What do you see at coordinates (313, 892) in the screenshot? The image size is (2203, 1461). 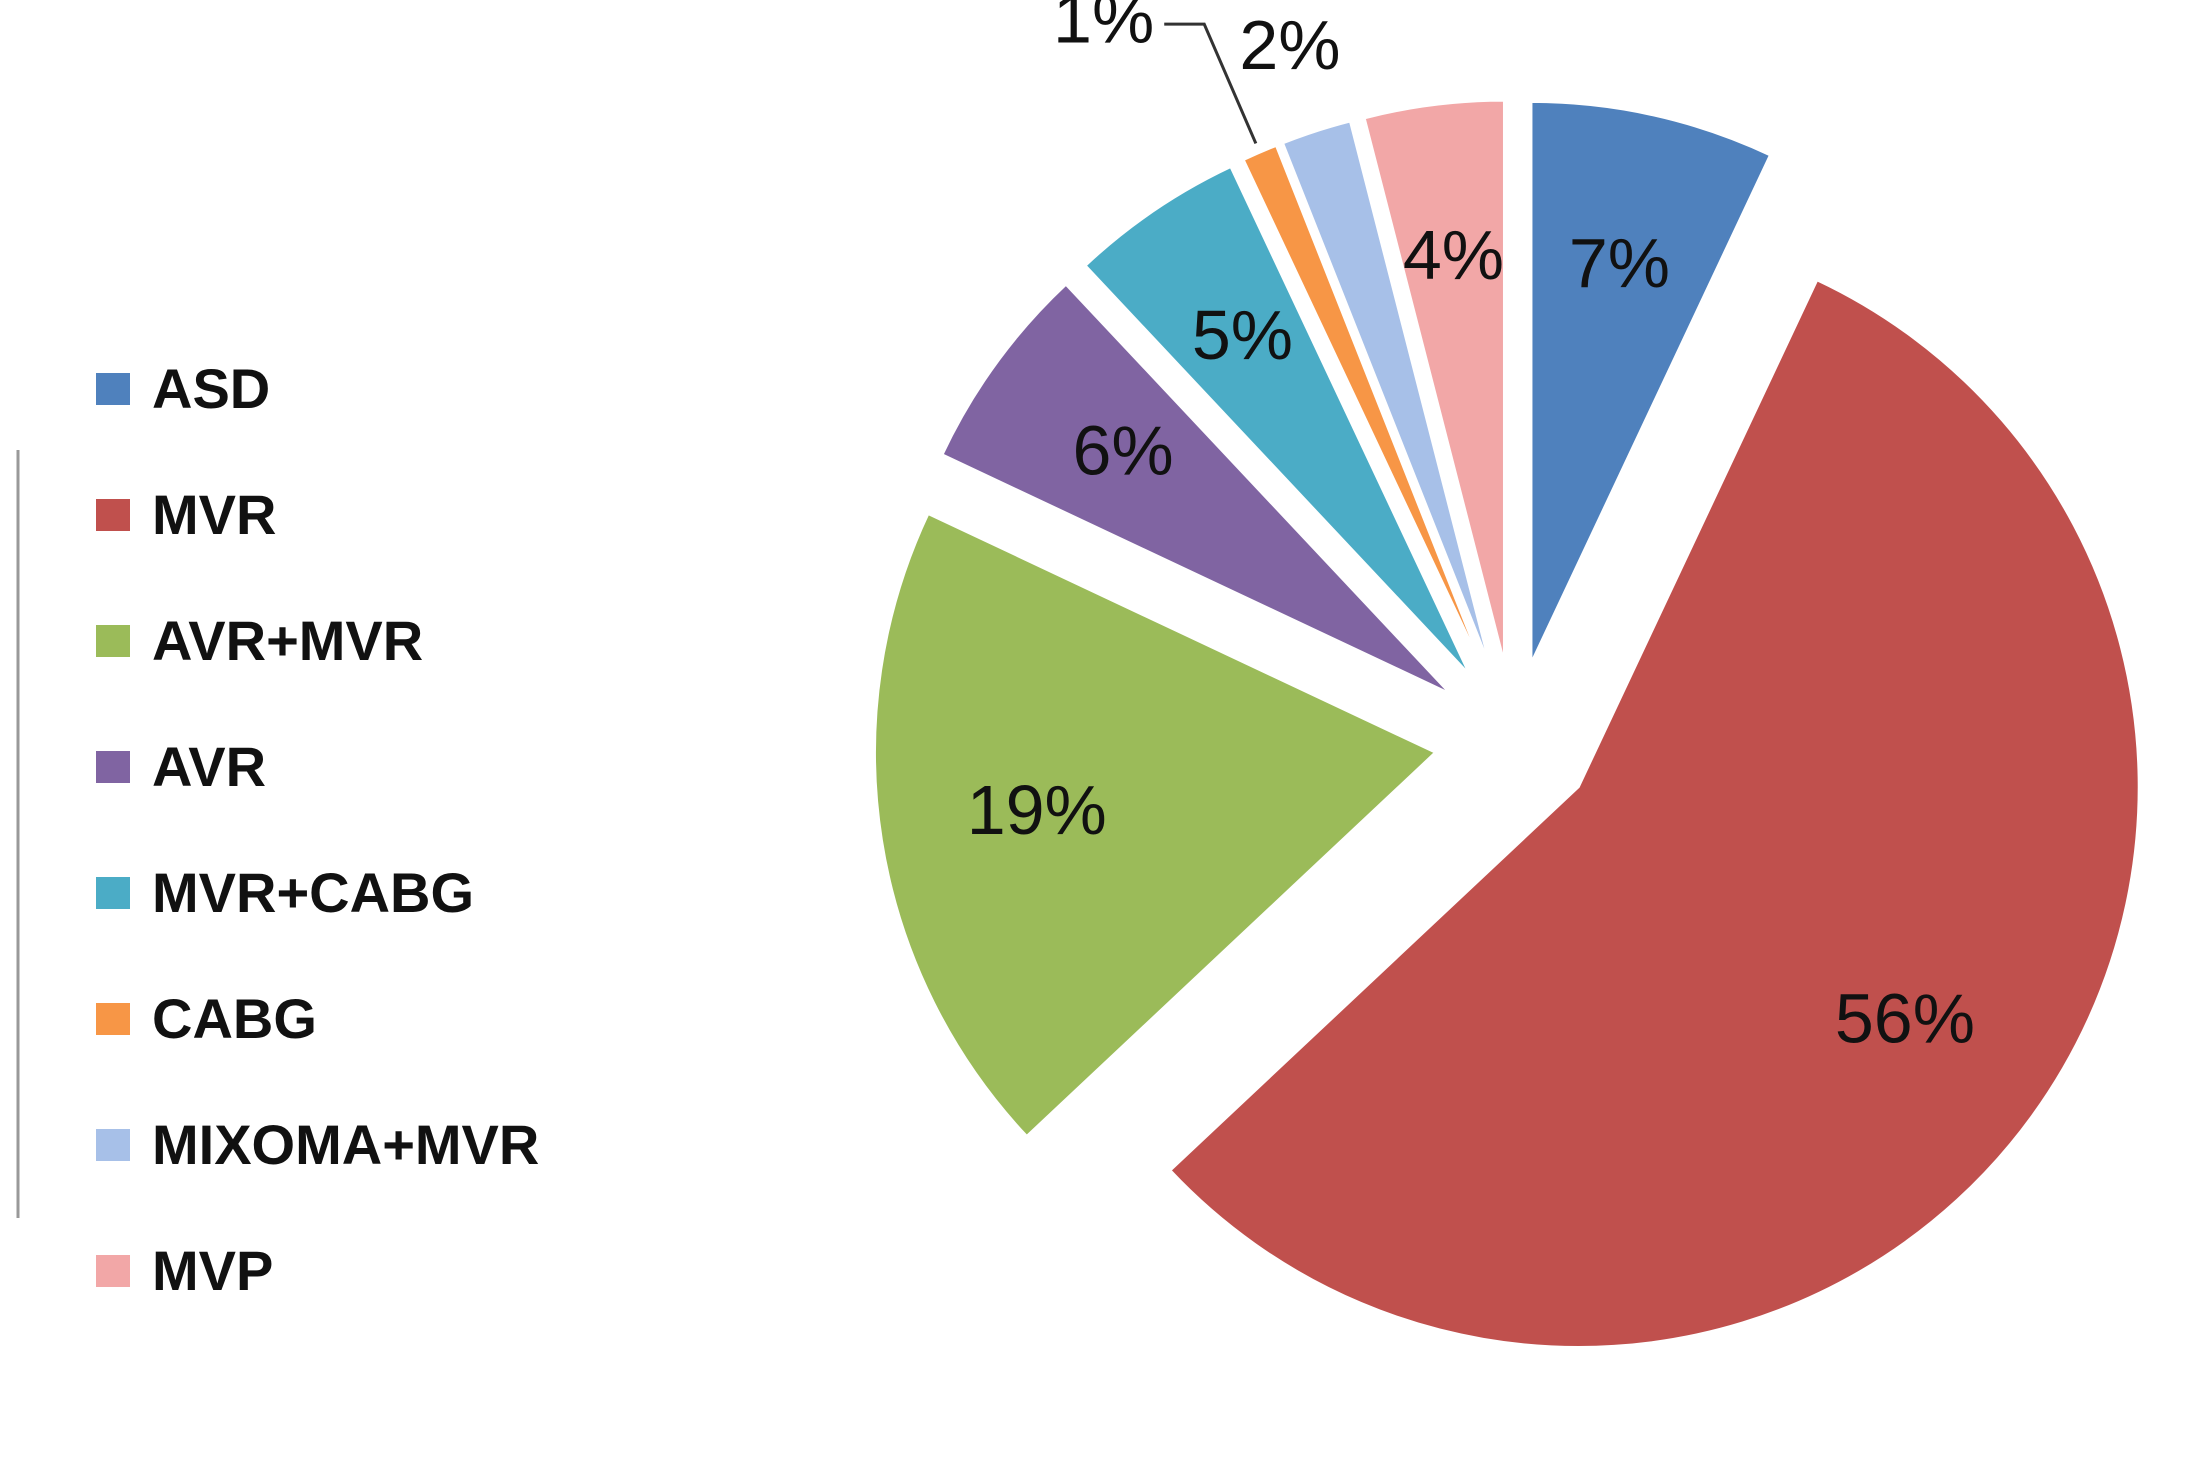 I see `legend-label: MVR+CABG` at bounding box center [313, 892].